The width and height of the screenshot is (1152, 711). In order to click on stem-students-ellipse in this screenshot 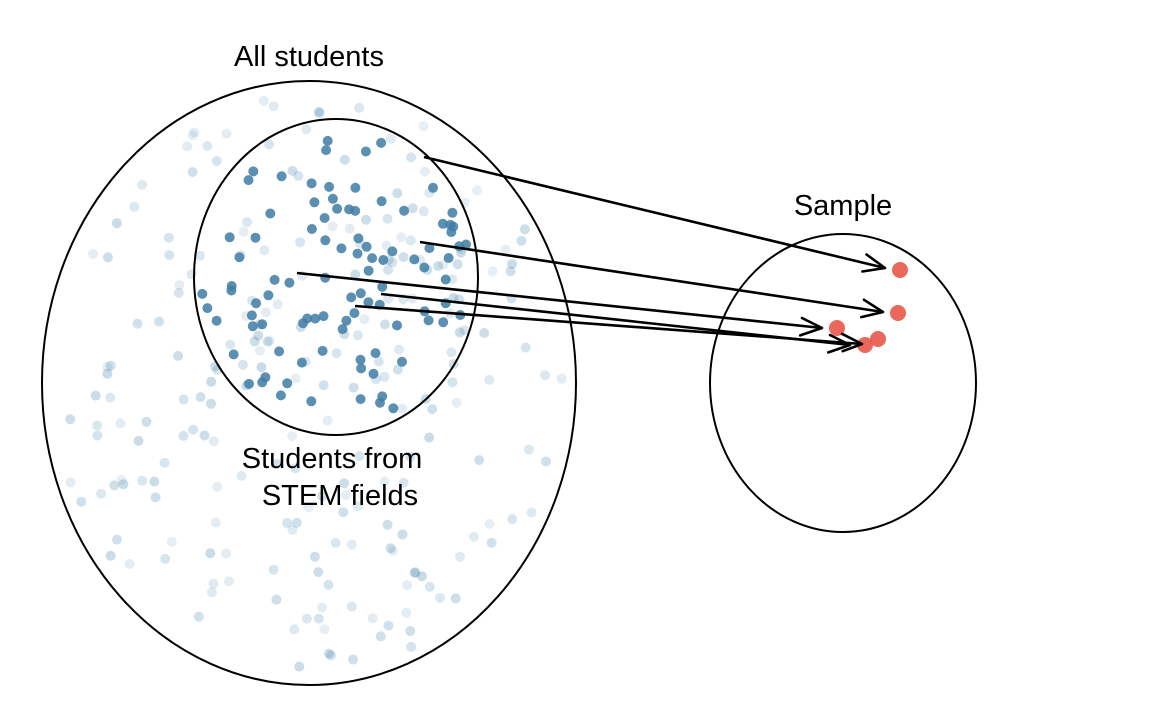, I will do `click(336, 277)`.